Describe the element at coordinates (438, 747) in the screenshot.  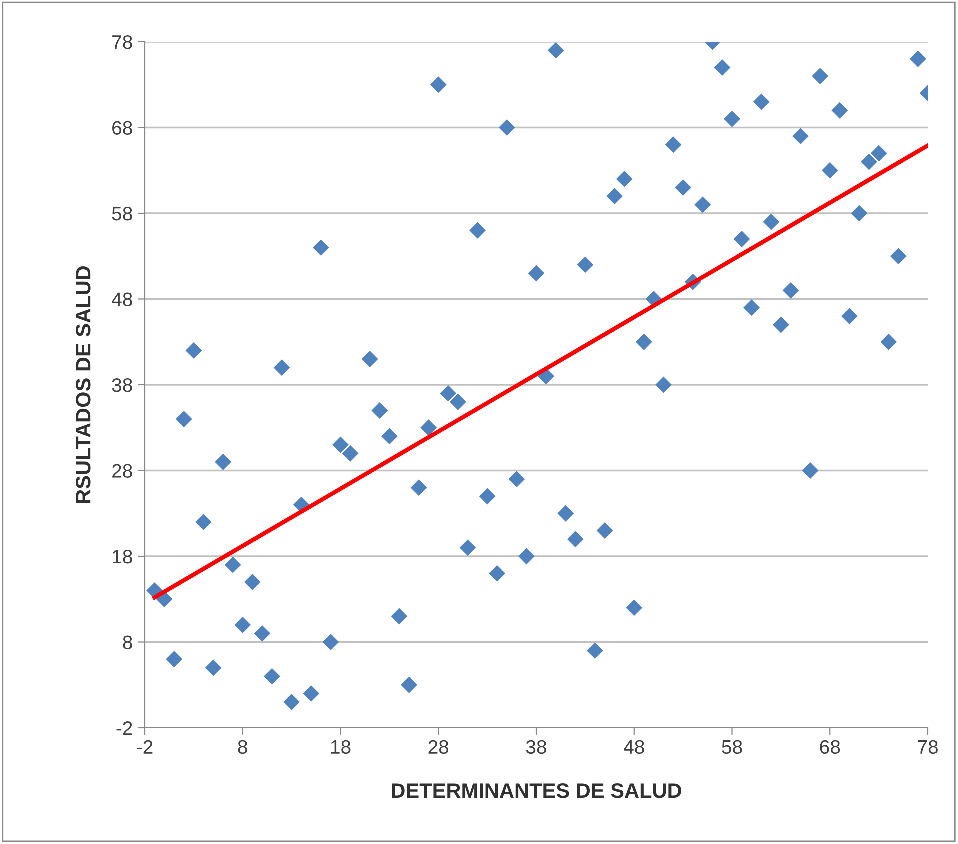
I see `x-tick-label: 28` at that location.